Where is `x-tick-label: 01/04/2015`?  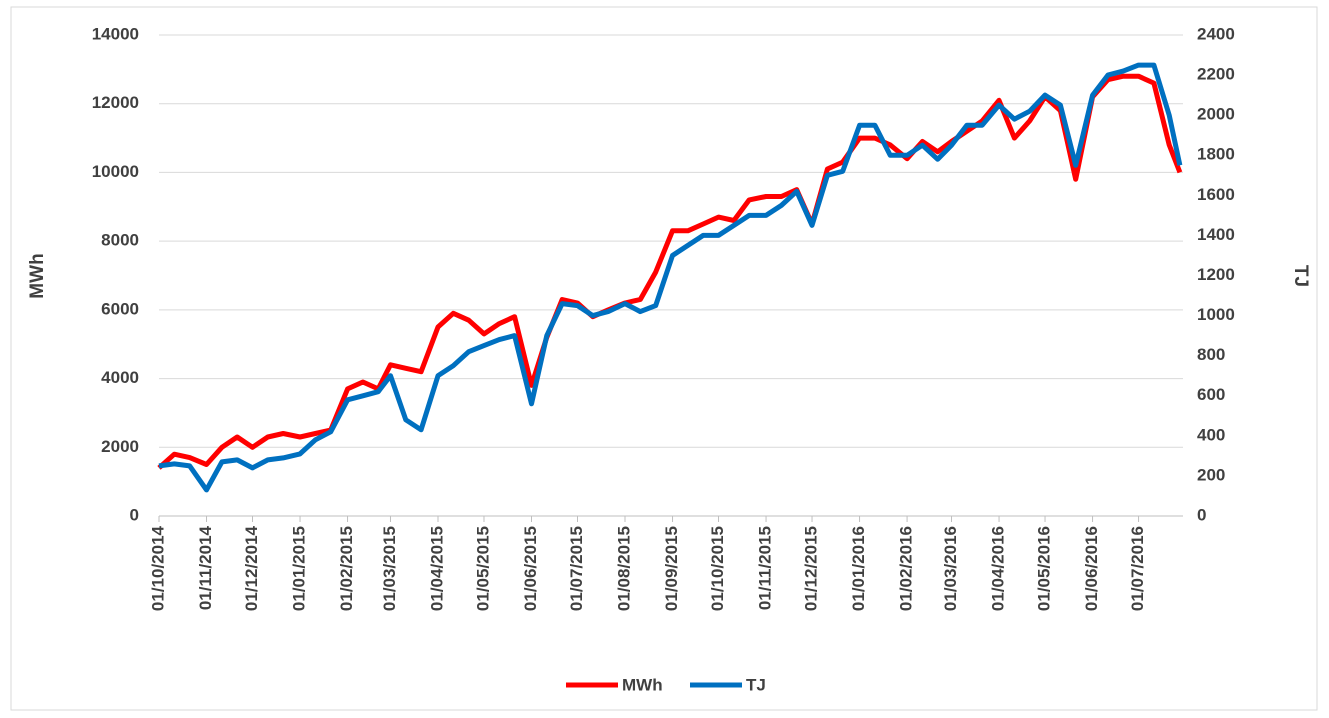
x-tick-label: 01/04/2015 is located at coordinates (436, 568).